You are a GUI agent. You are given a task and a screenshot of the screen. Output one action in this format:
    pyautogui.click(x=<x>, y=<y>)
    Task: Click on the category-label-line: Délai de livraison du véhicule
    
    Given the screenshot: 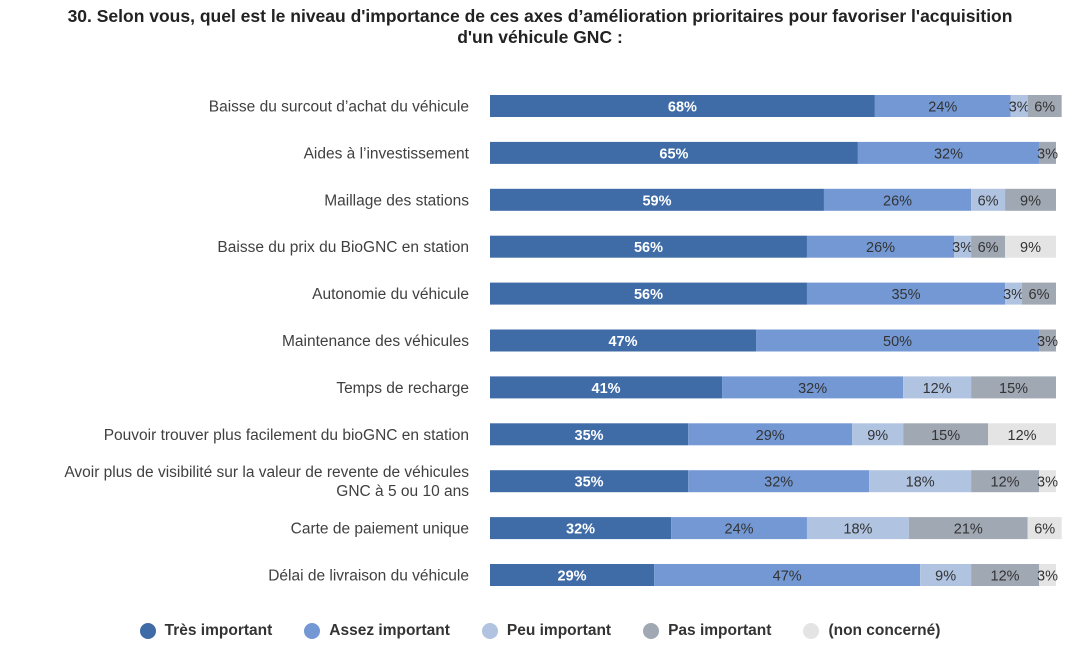 What is the action you would take?
    pyautogui.click(x=368, y=576)
    